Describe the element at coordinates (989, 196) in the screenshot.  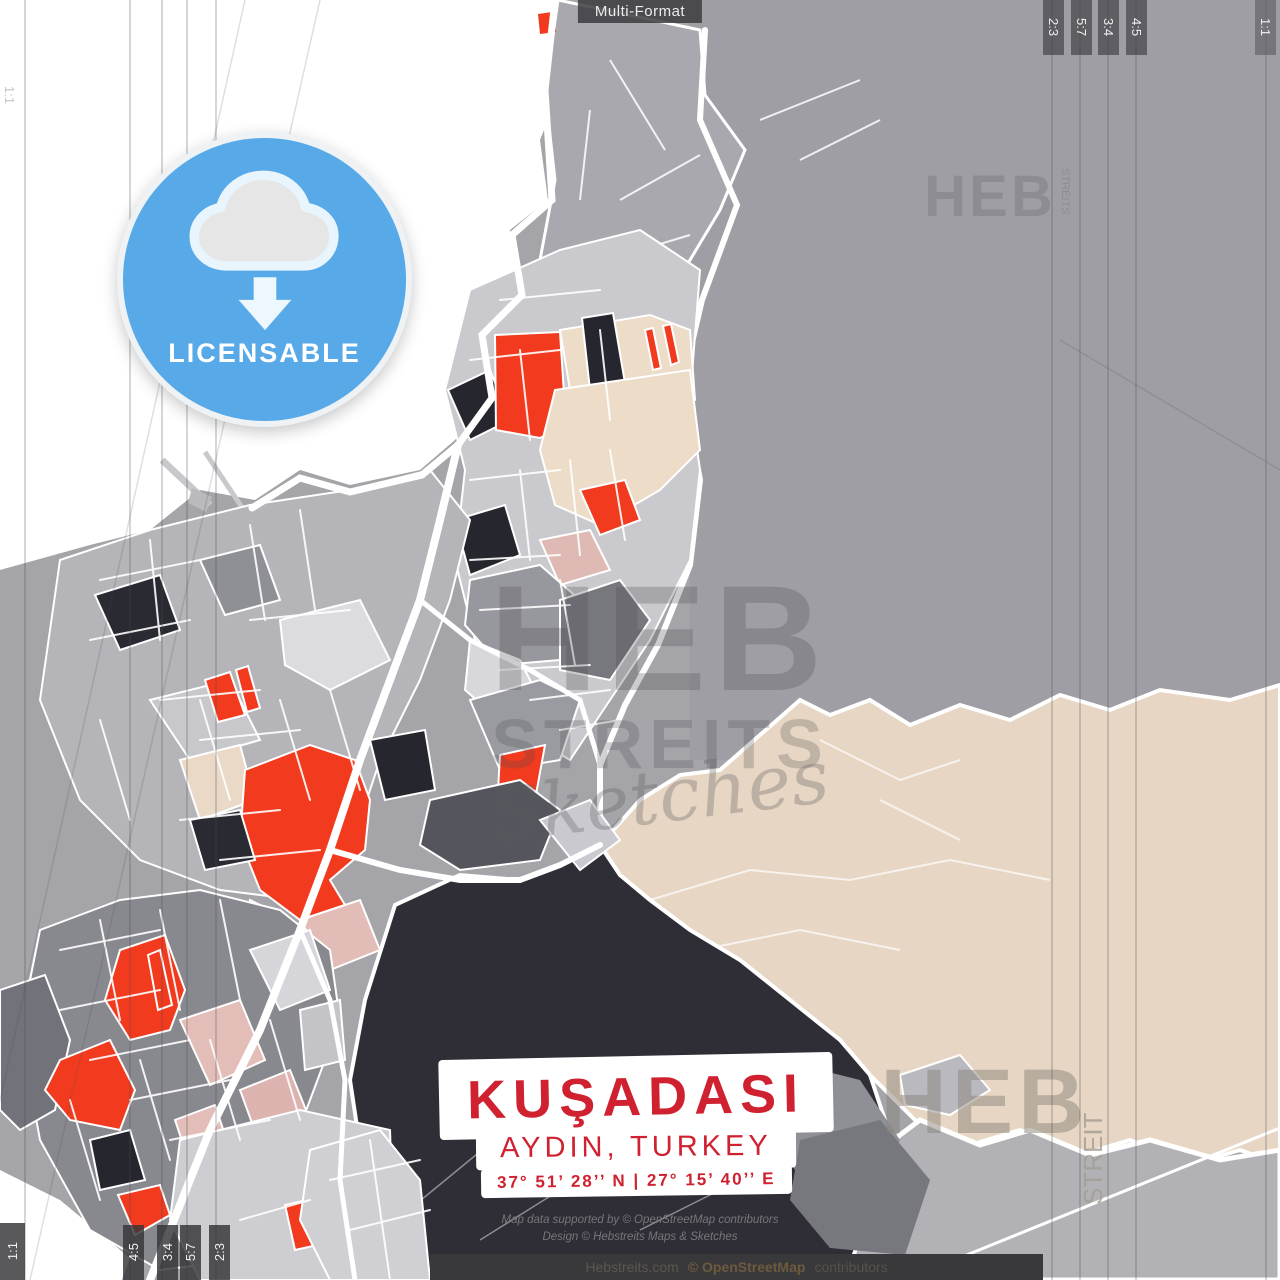
I see `watermark-heb-topright: HEB` at that location.